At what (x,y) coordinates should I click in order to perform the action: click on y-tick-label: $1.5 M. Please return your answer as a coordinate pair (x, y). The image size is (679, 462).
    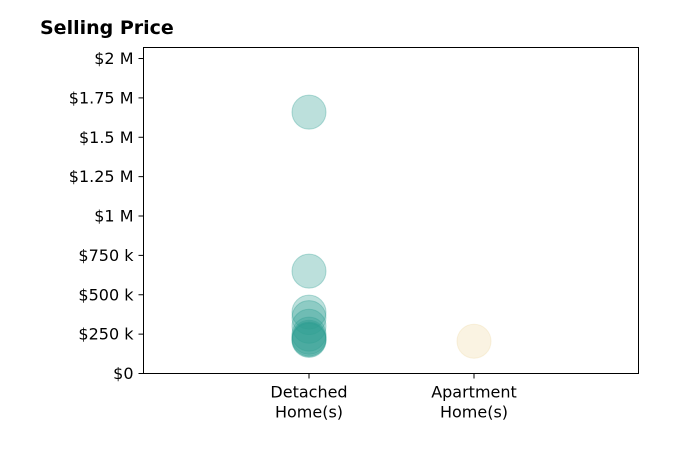
    Looking at the image, I should click on (106, 137).